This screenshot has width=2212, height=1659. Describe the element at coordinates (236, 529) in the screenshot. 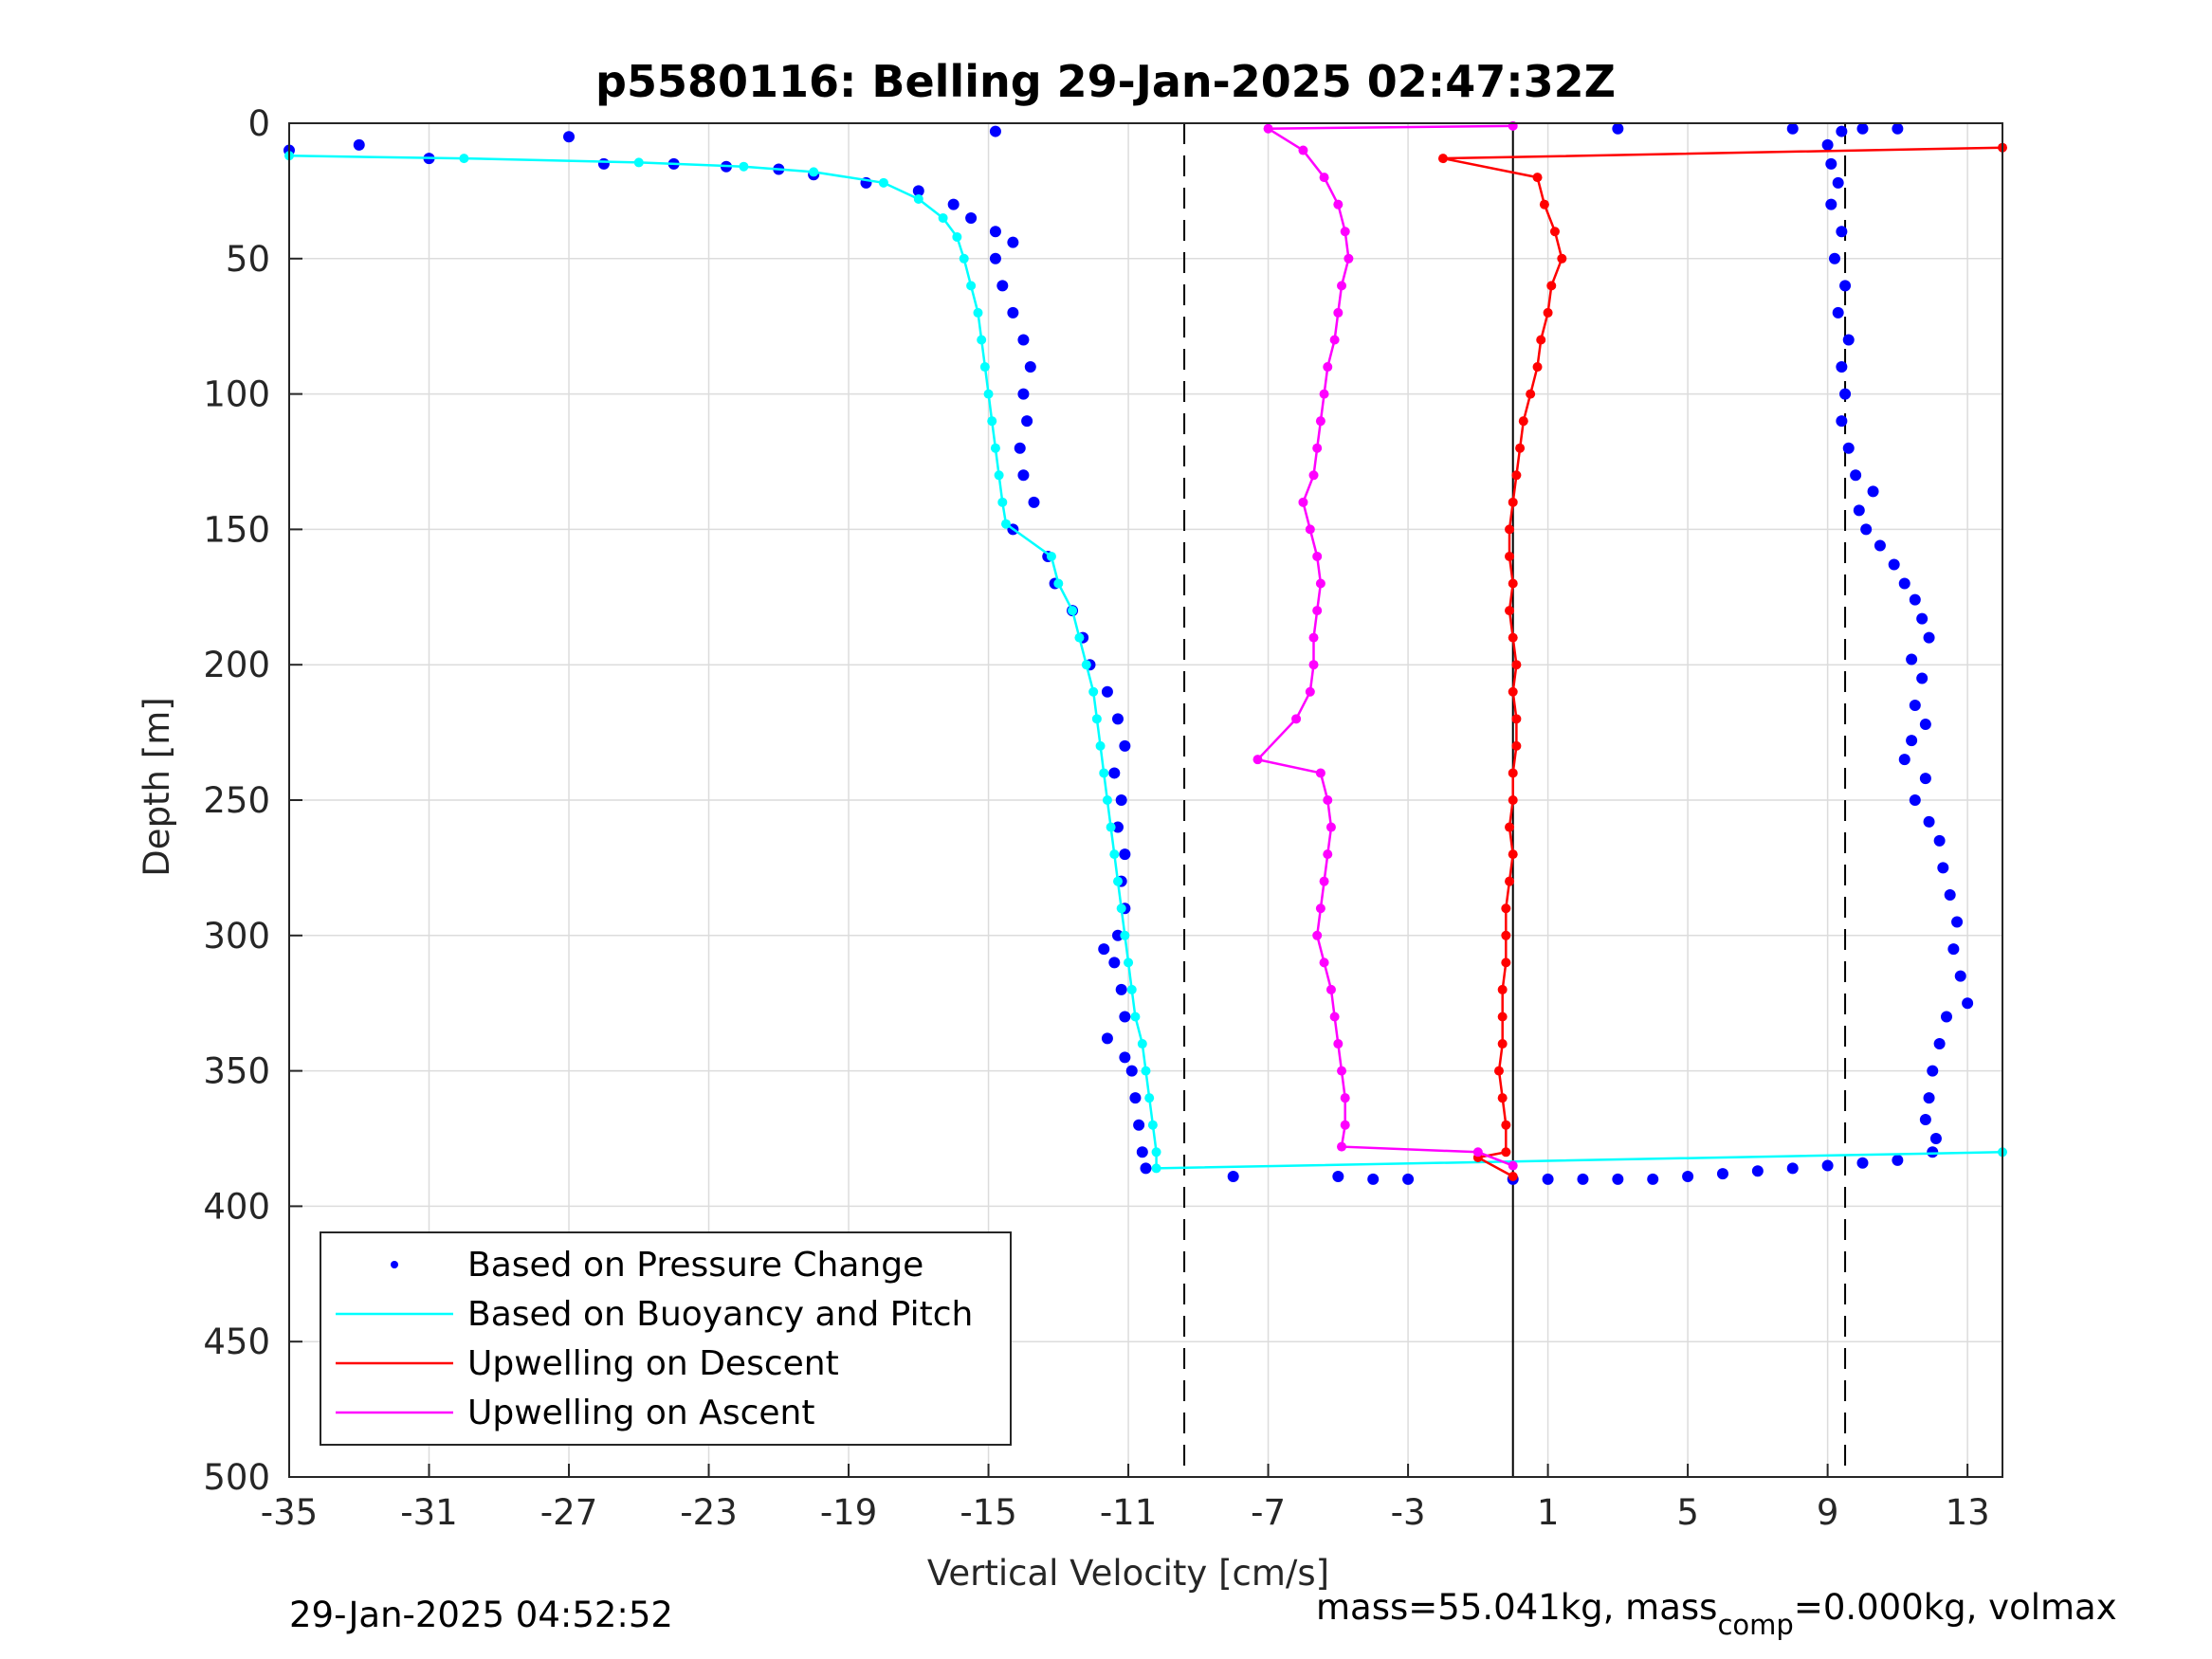

I see `y-tick-label: 150` at that location.